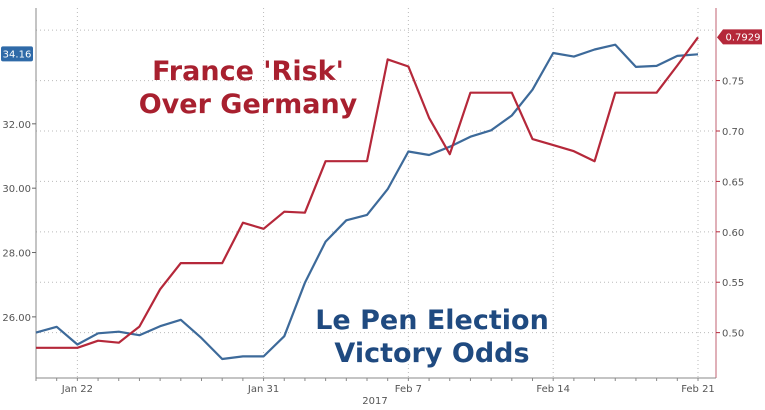 This screenshot has width=765, height=410. What do you see at coordinates (16, 125) in the screenshot?
I see `left-tick-label: 32.00` at bounding box center [16, 125].